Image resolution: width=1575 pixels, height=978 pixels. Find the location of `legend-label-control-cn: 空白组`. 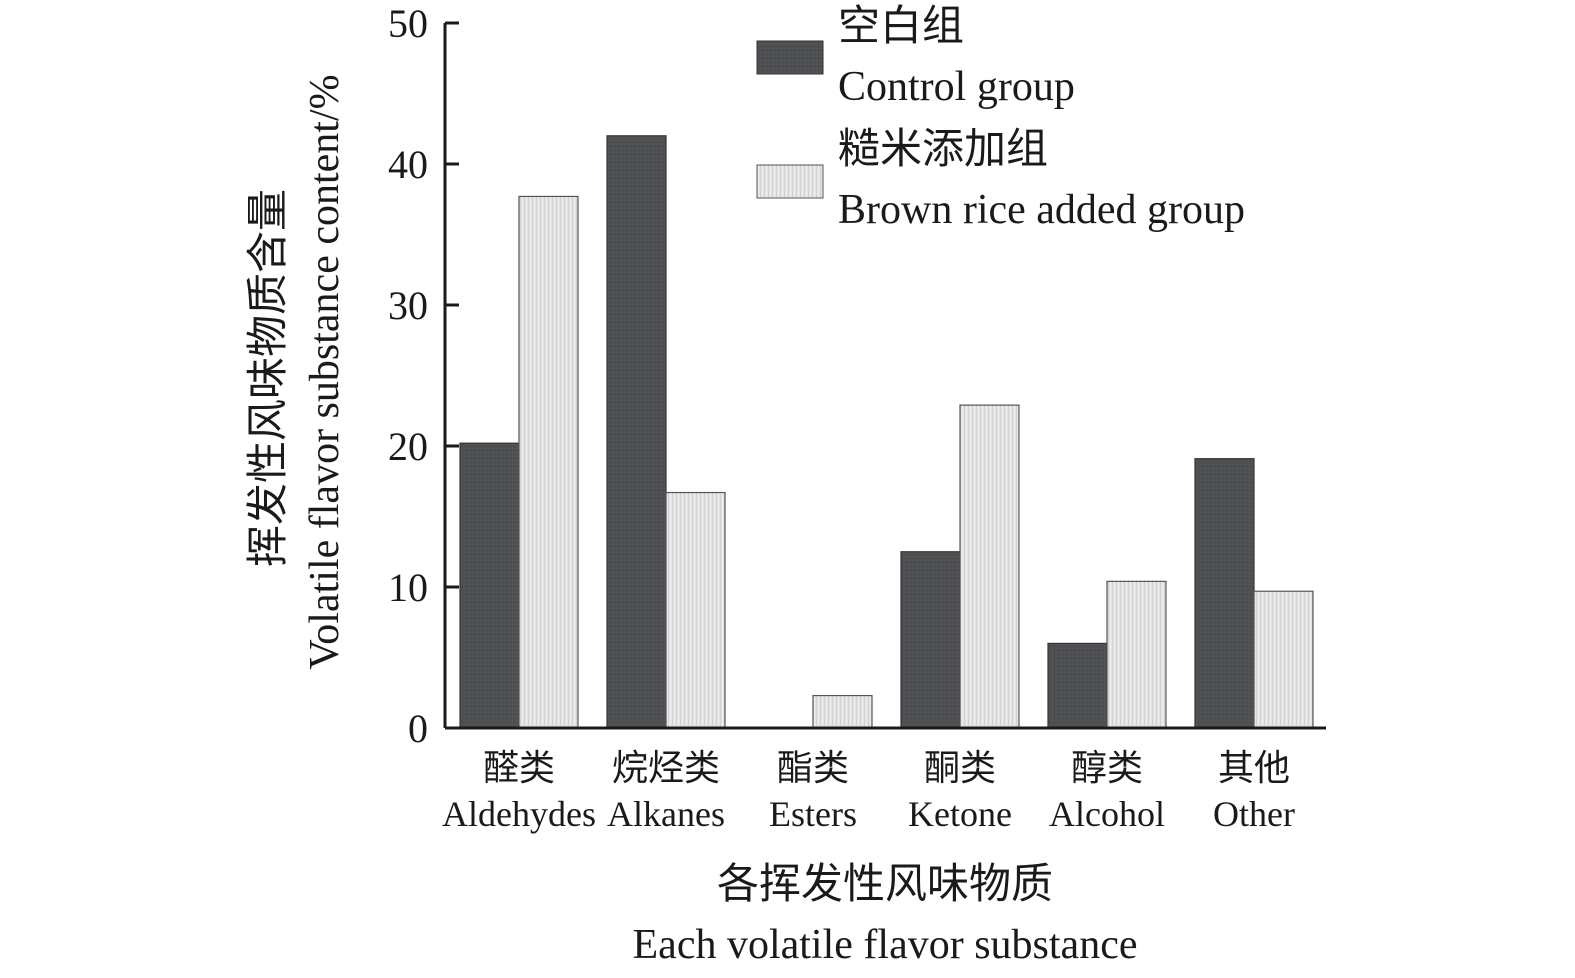

legend-label-control-cn: 空白组 is located at coordinates (901, 26).